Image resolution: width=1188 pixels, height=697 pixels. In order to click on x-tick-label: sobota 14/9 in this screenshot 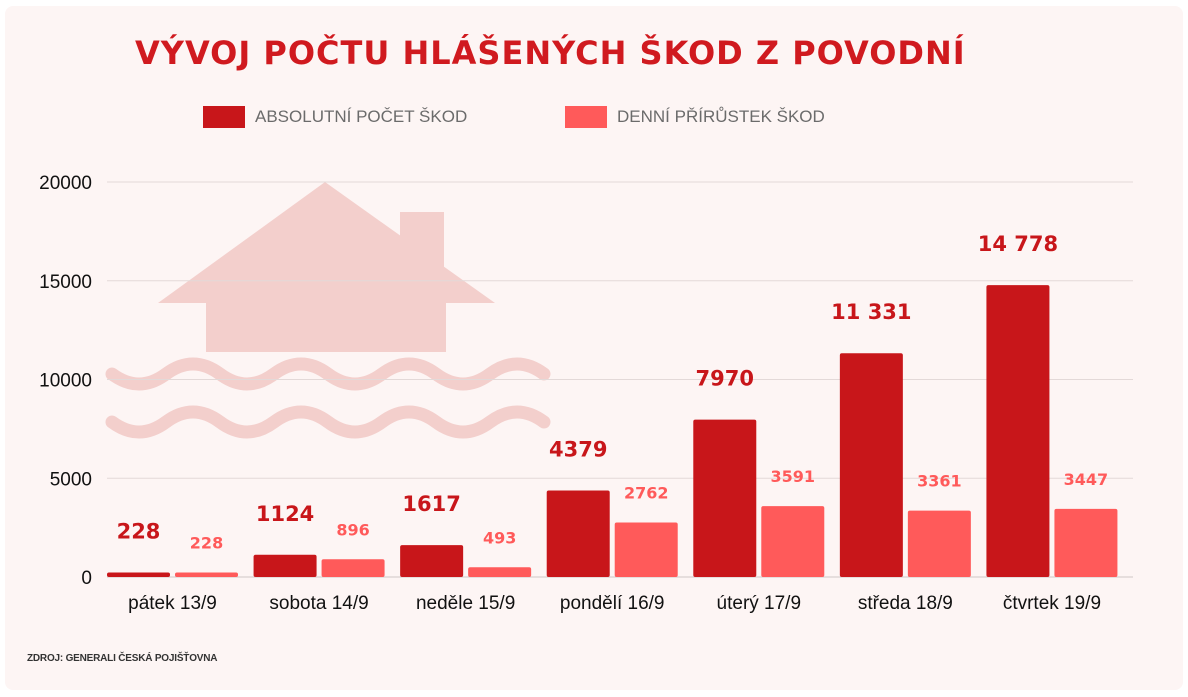, I will do `click(318, 603)`.